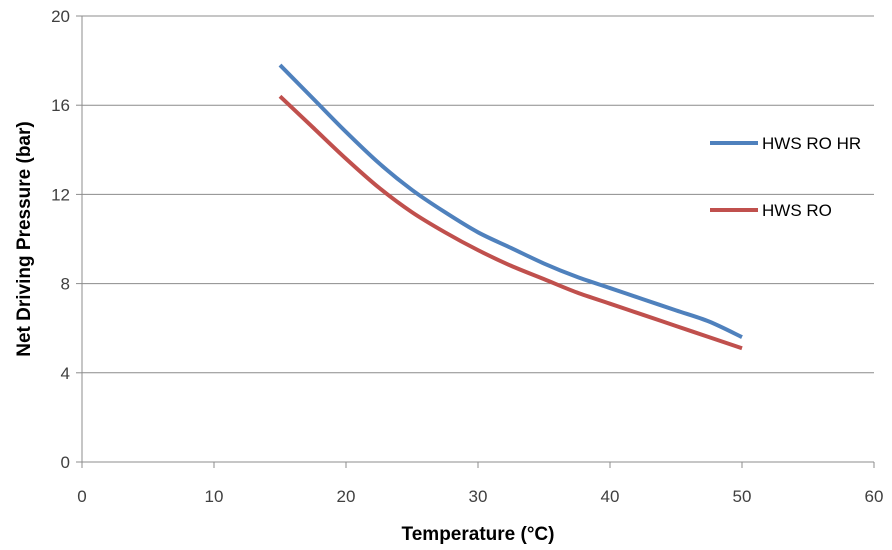  I want to click on y-tick-label-0: 0, so click(65, 462).